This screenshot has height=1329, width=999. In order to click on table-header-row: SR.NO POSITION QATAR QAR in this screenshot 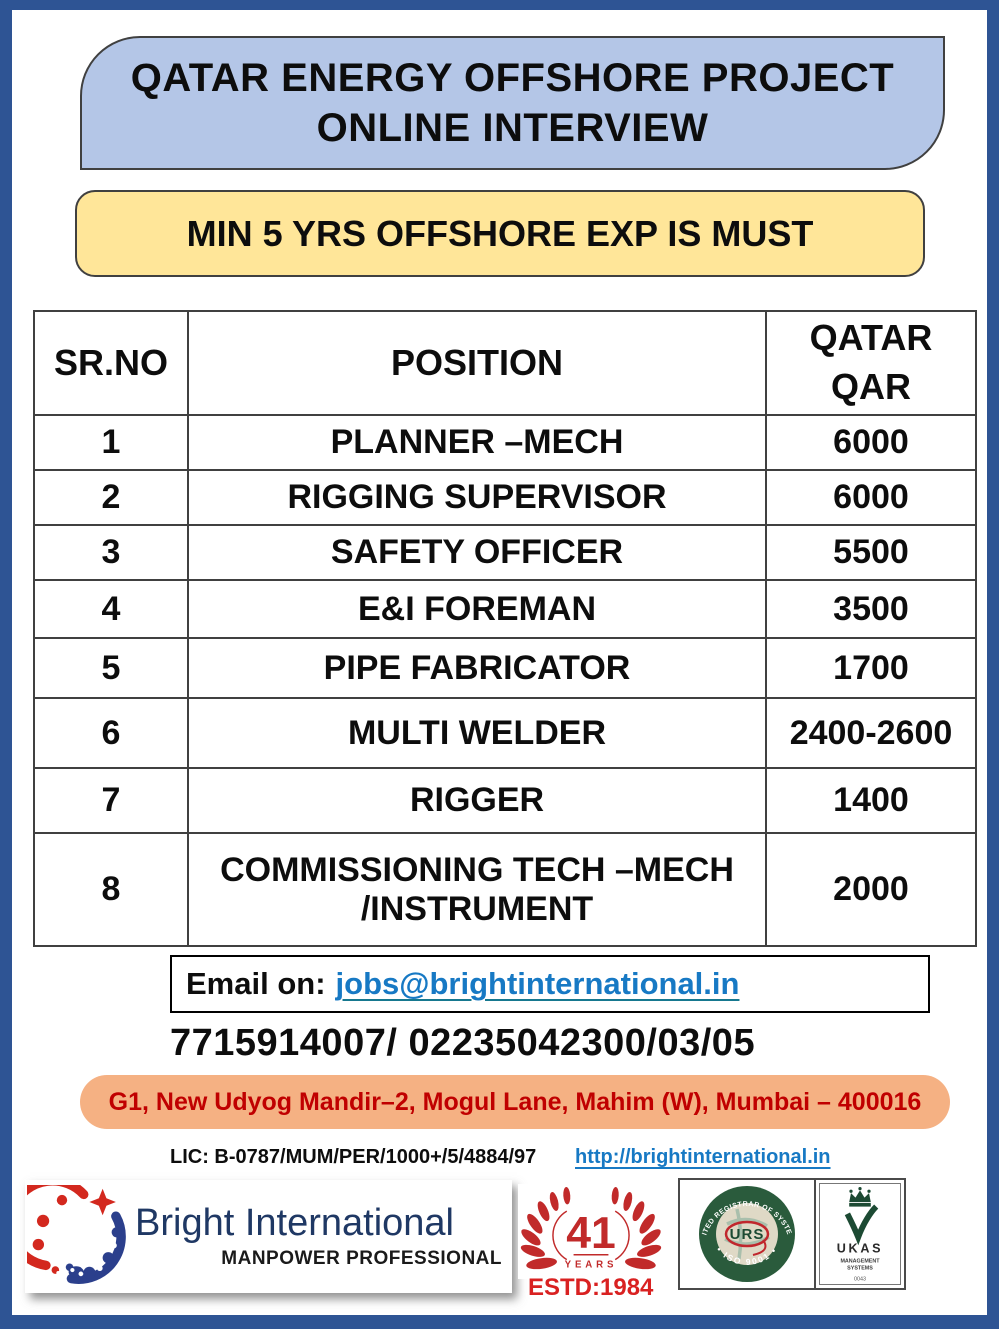, I will do `click(505, 363)`.